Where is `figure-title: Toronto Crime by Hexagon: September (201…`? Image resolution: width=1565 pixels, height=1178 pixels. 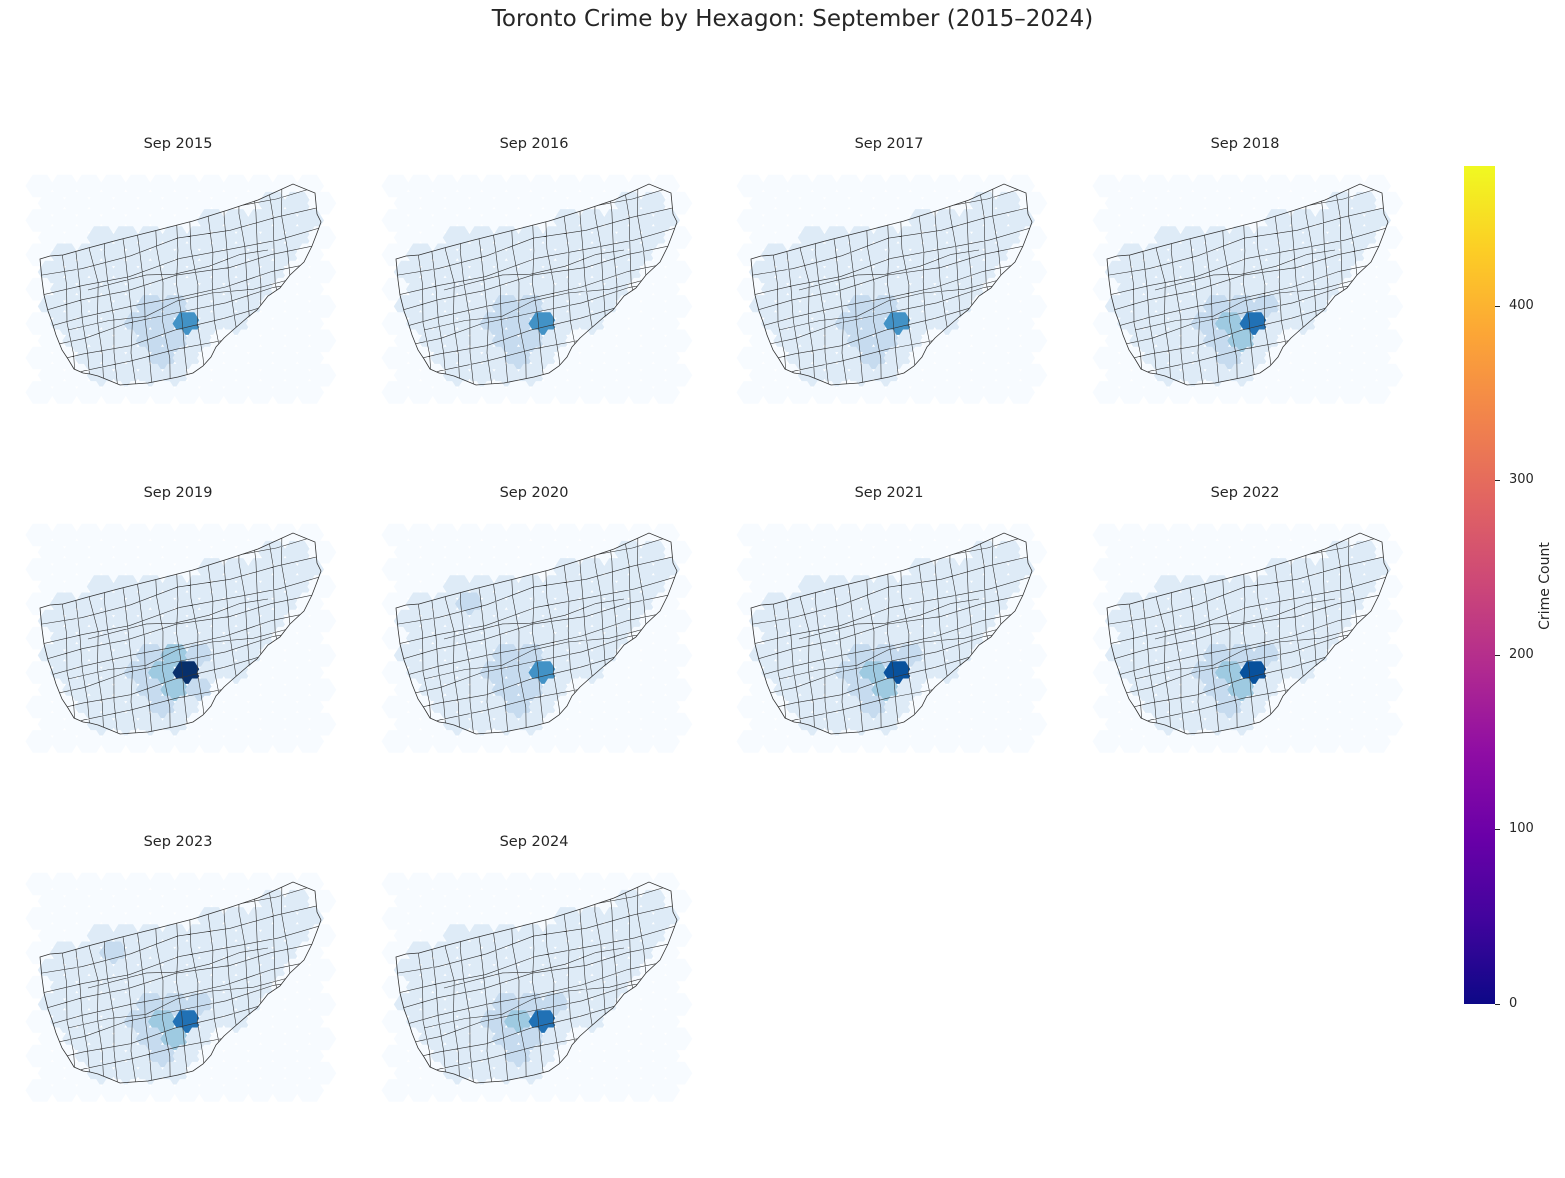
figure-title: Toronto Crime by Hexagon: September (201… is located at coordinates (792, 19).